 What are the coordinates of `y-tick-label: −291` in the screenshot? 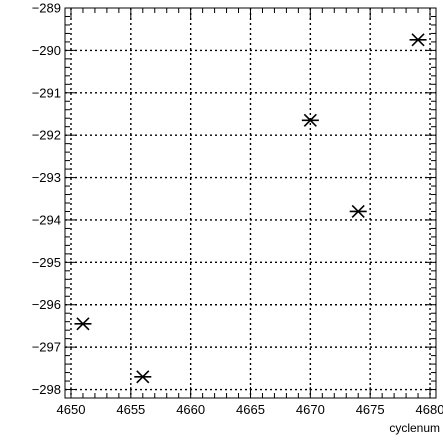 It's located at (46, 92).